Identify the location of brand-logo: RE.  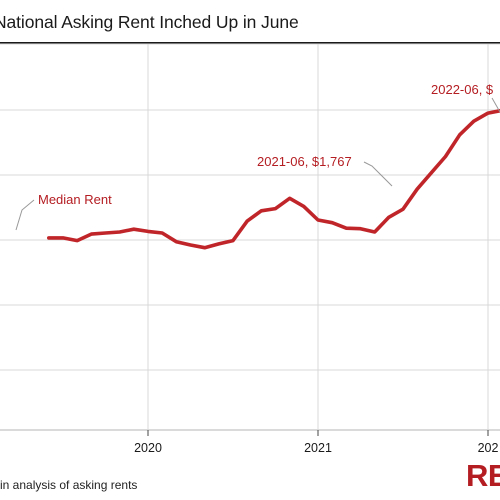
(483, 475).